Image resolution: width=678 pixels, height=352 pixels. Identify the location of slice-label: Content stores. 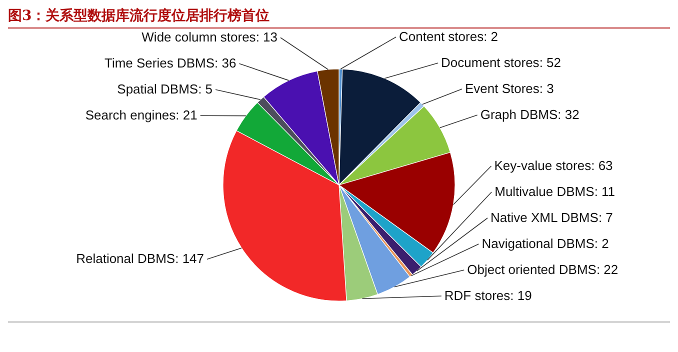
(441, 36).